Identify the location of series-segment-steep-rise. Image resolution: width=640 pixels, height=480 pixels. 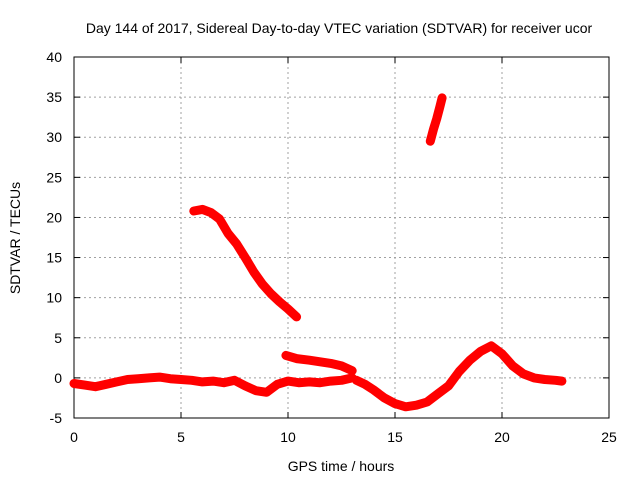
(436, 119).